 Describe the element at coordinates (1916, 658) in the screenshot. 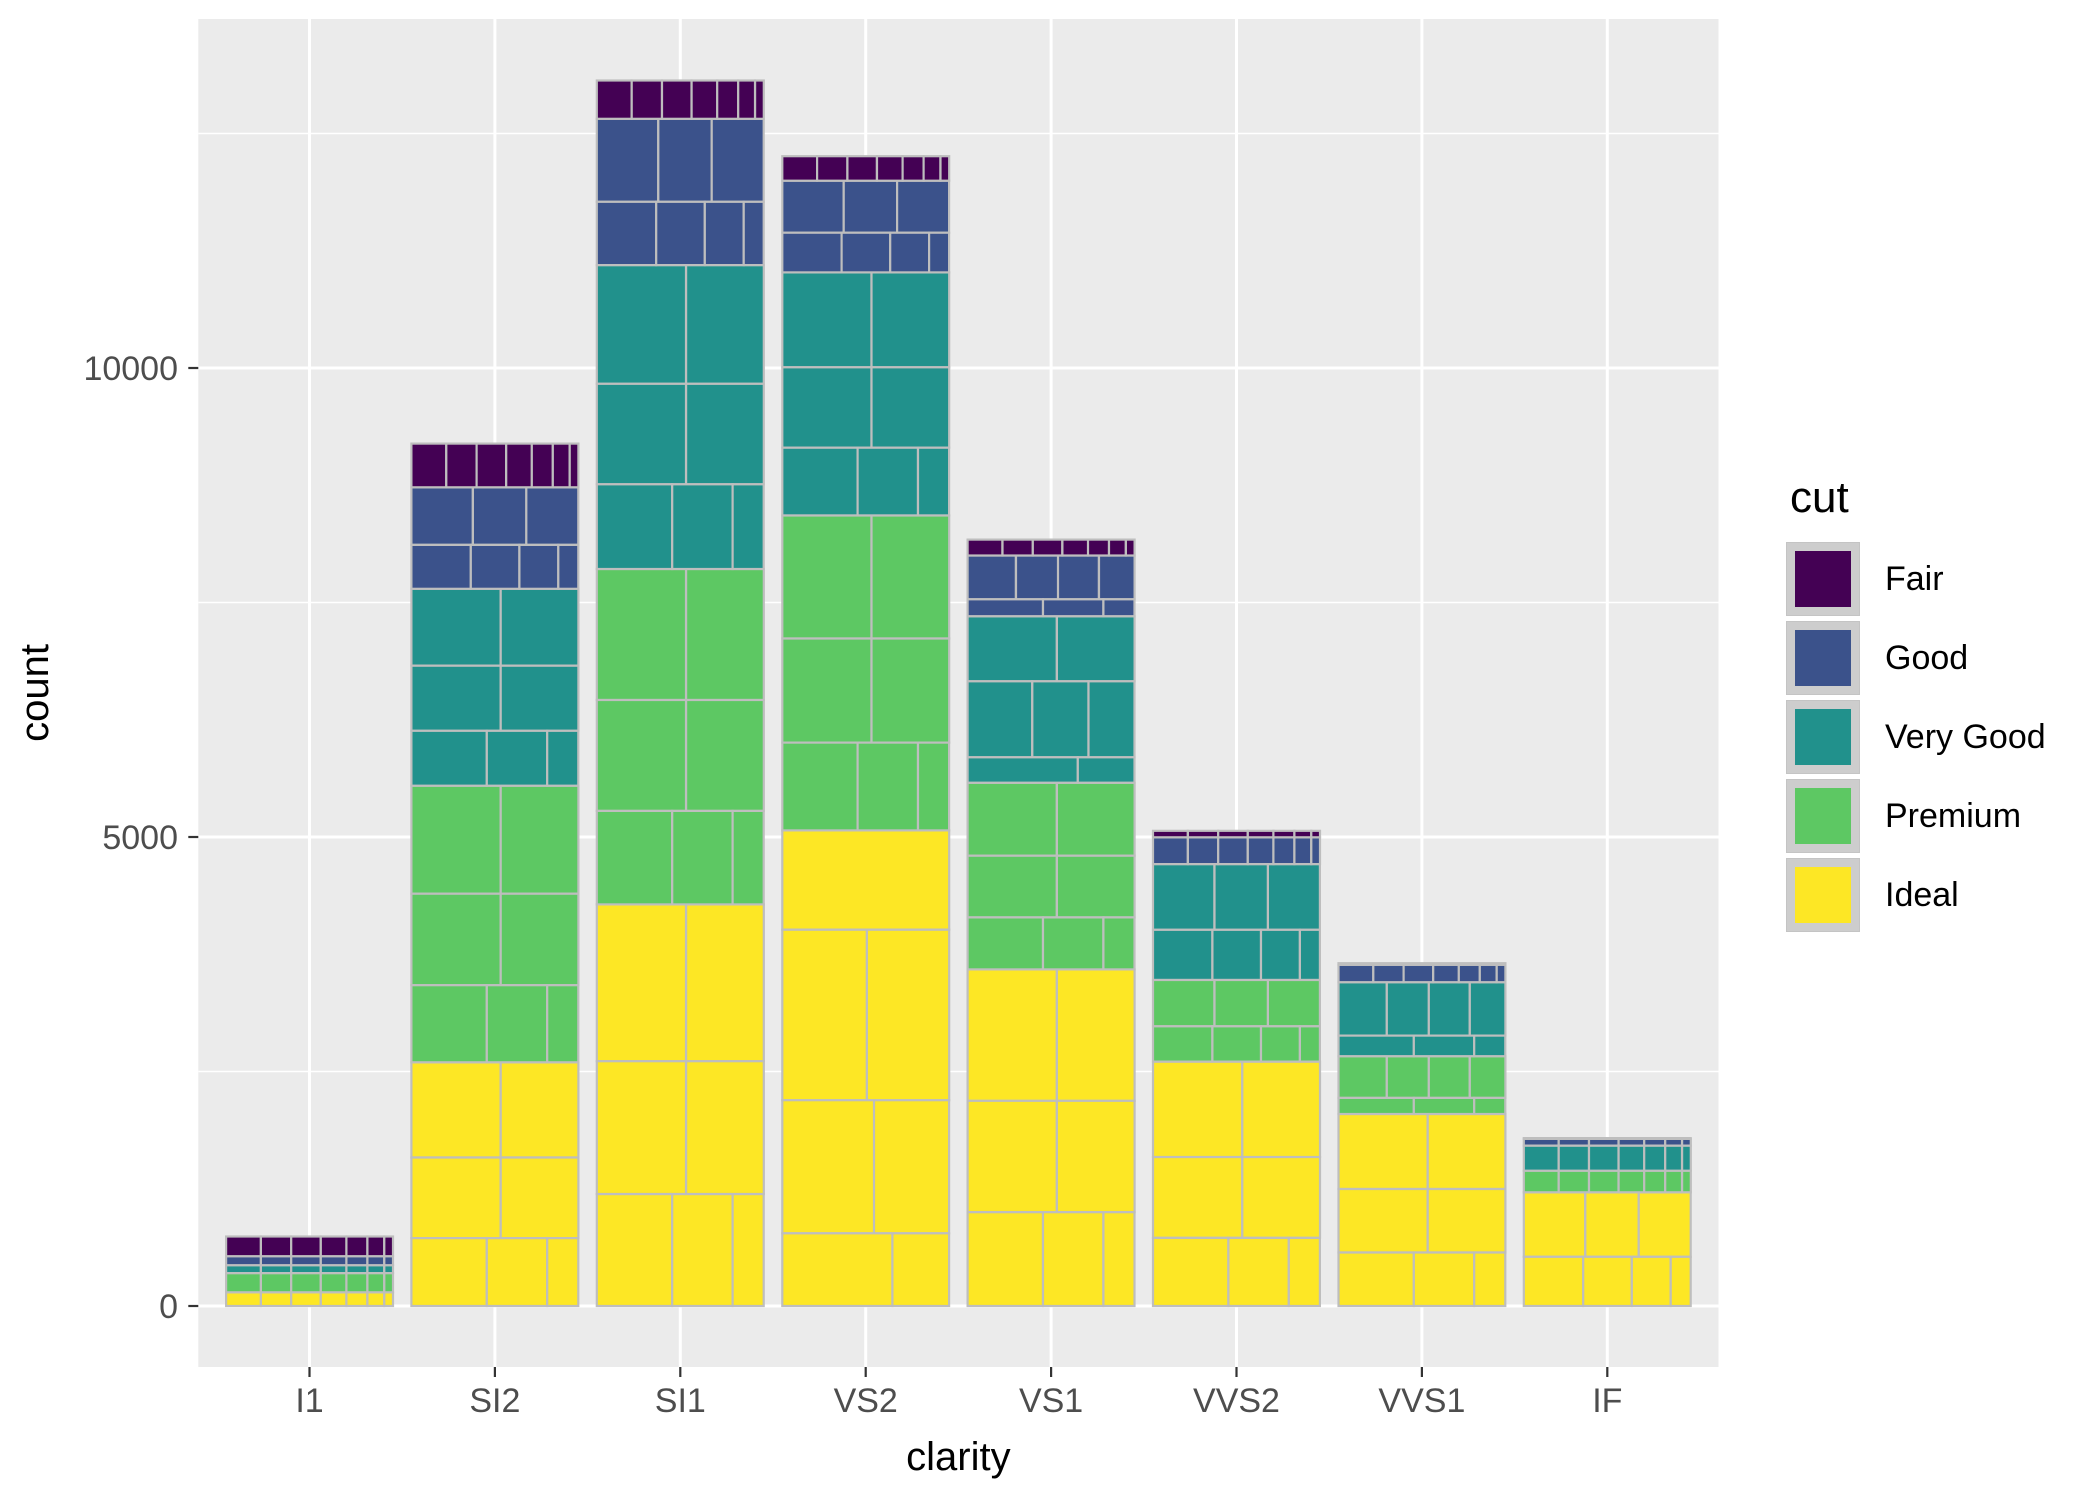

I see `legend-item-good: Good` at that location.